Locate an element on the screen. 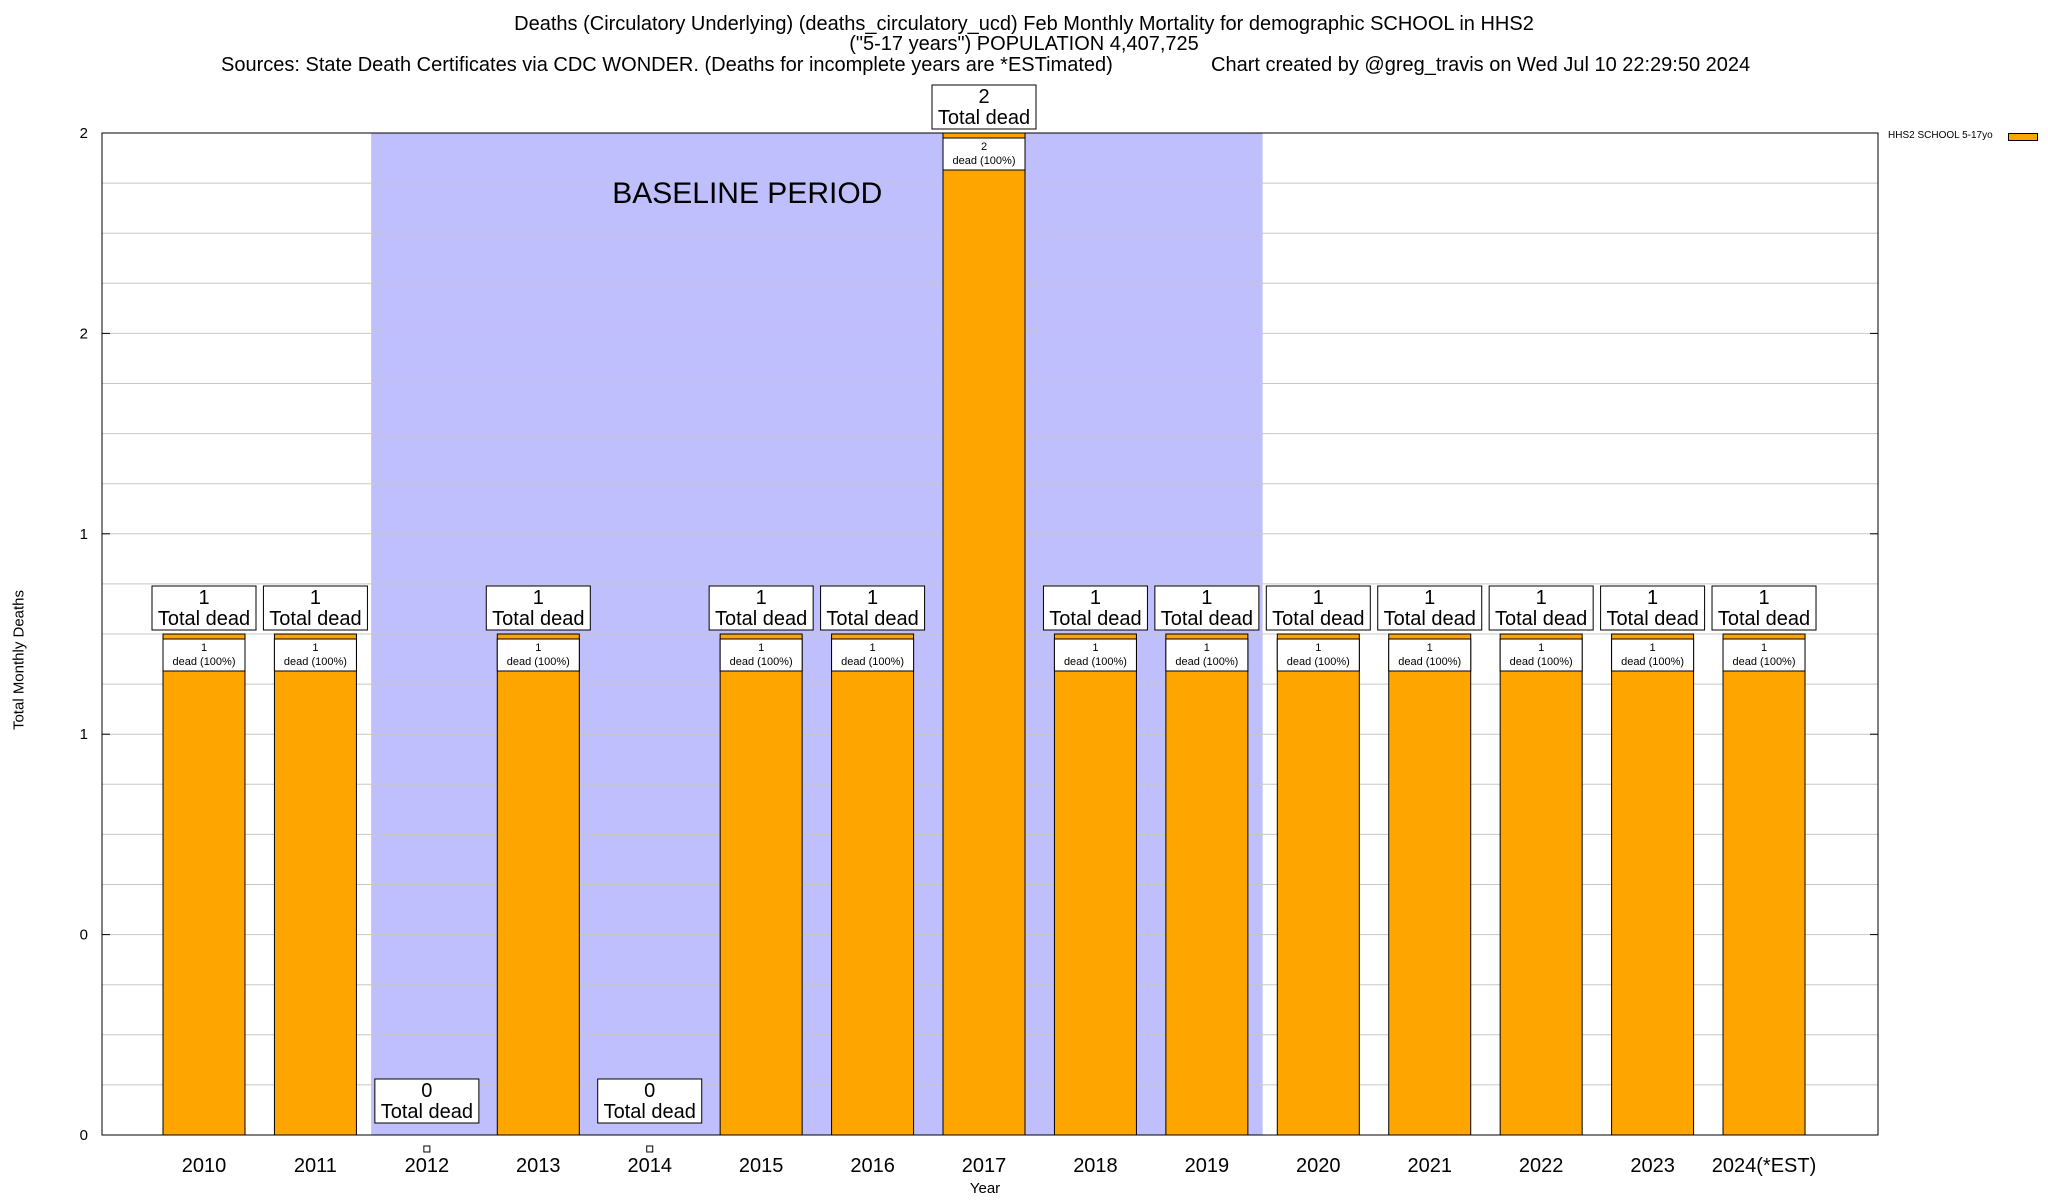  total-label-box-2014 is located at coordinates (650, 1101).